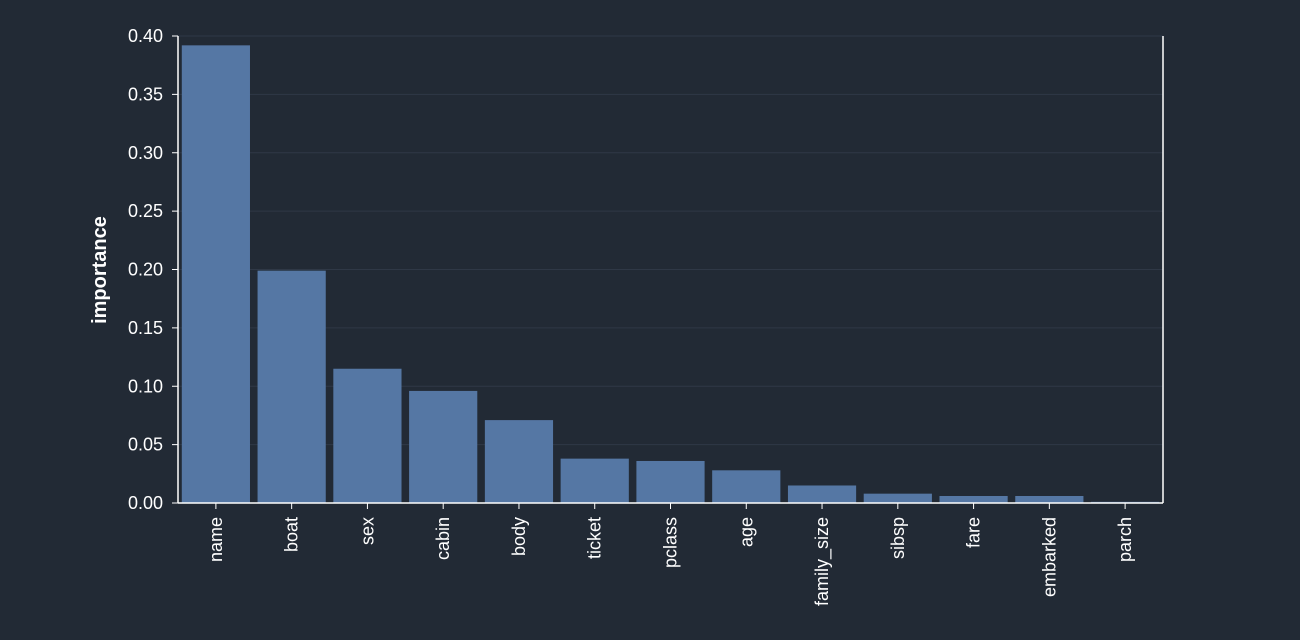  What do you see at coordinates (746, 486) in the screenshot?
I see `bar-age` at bounding box center [746, 486].